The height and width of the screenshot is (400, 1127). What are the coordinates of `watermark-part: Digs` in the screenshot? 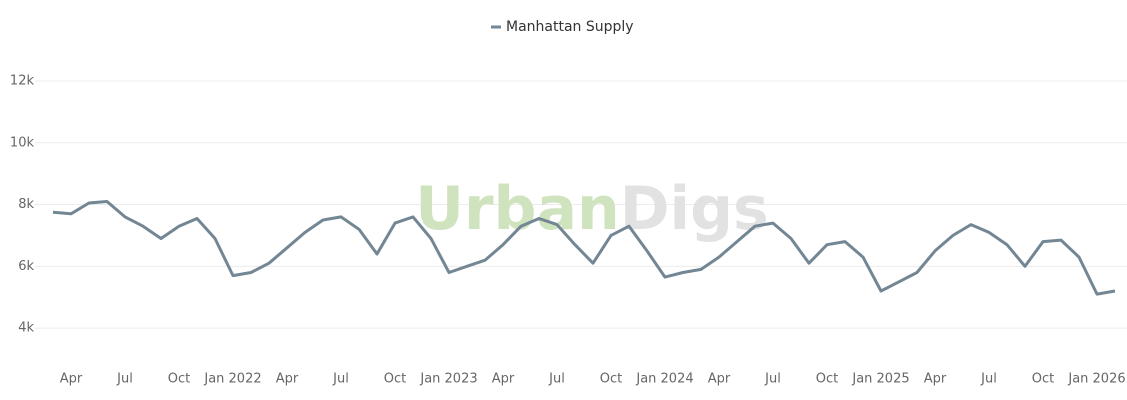 It's located at (694, 209).